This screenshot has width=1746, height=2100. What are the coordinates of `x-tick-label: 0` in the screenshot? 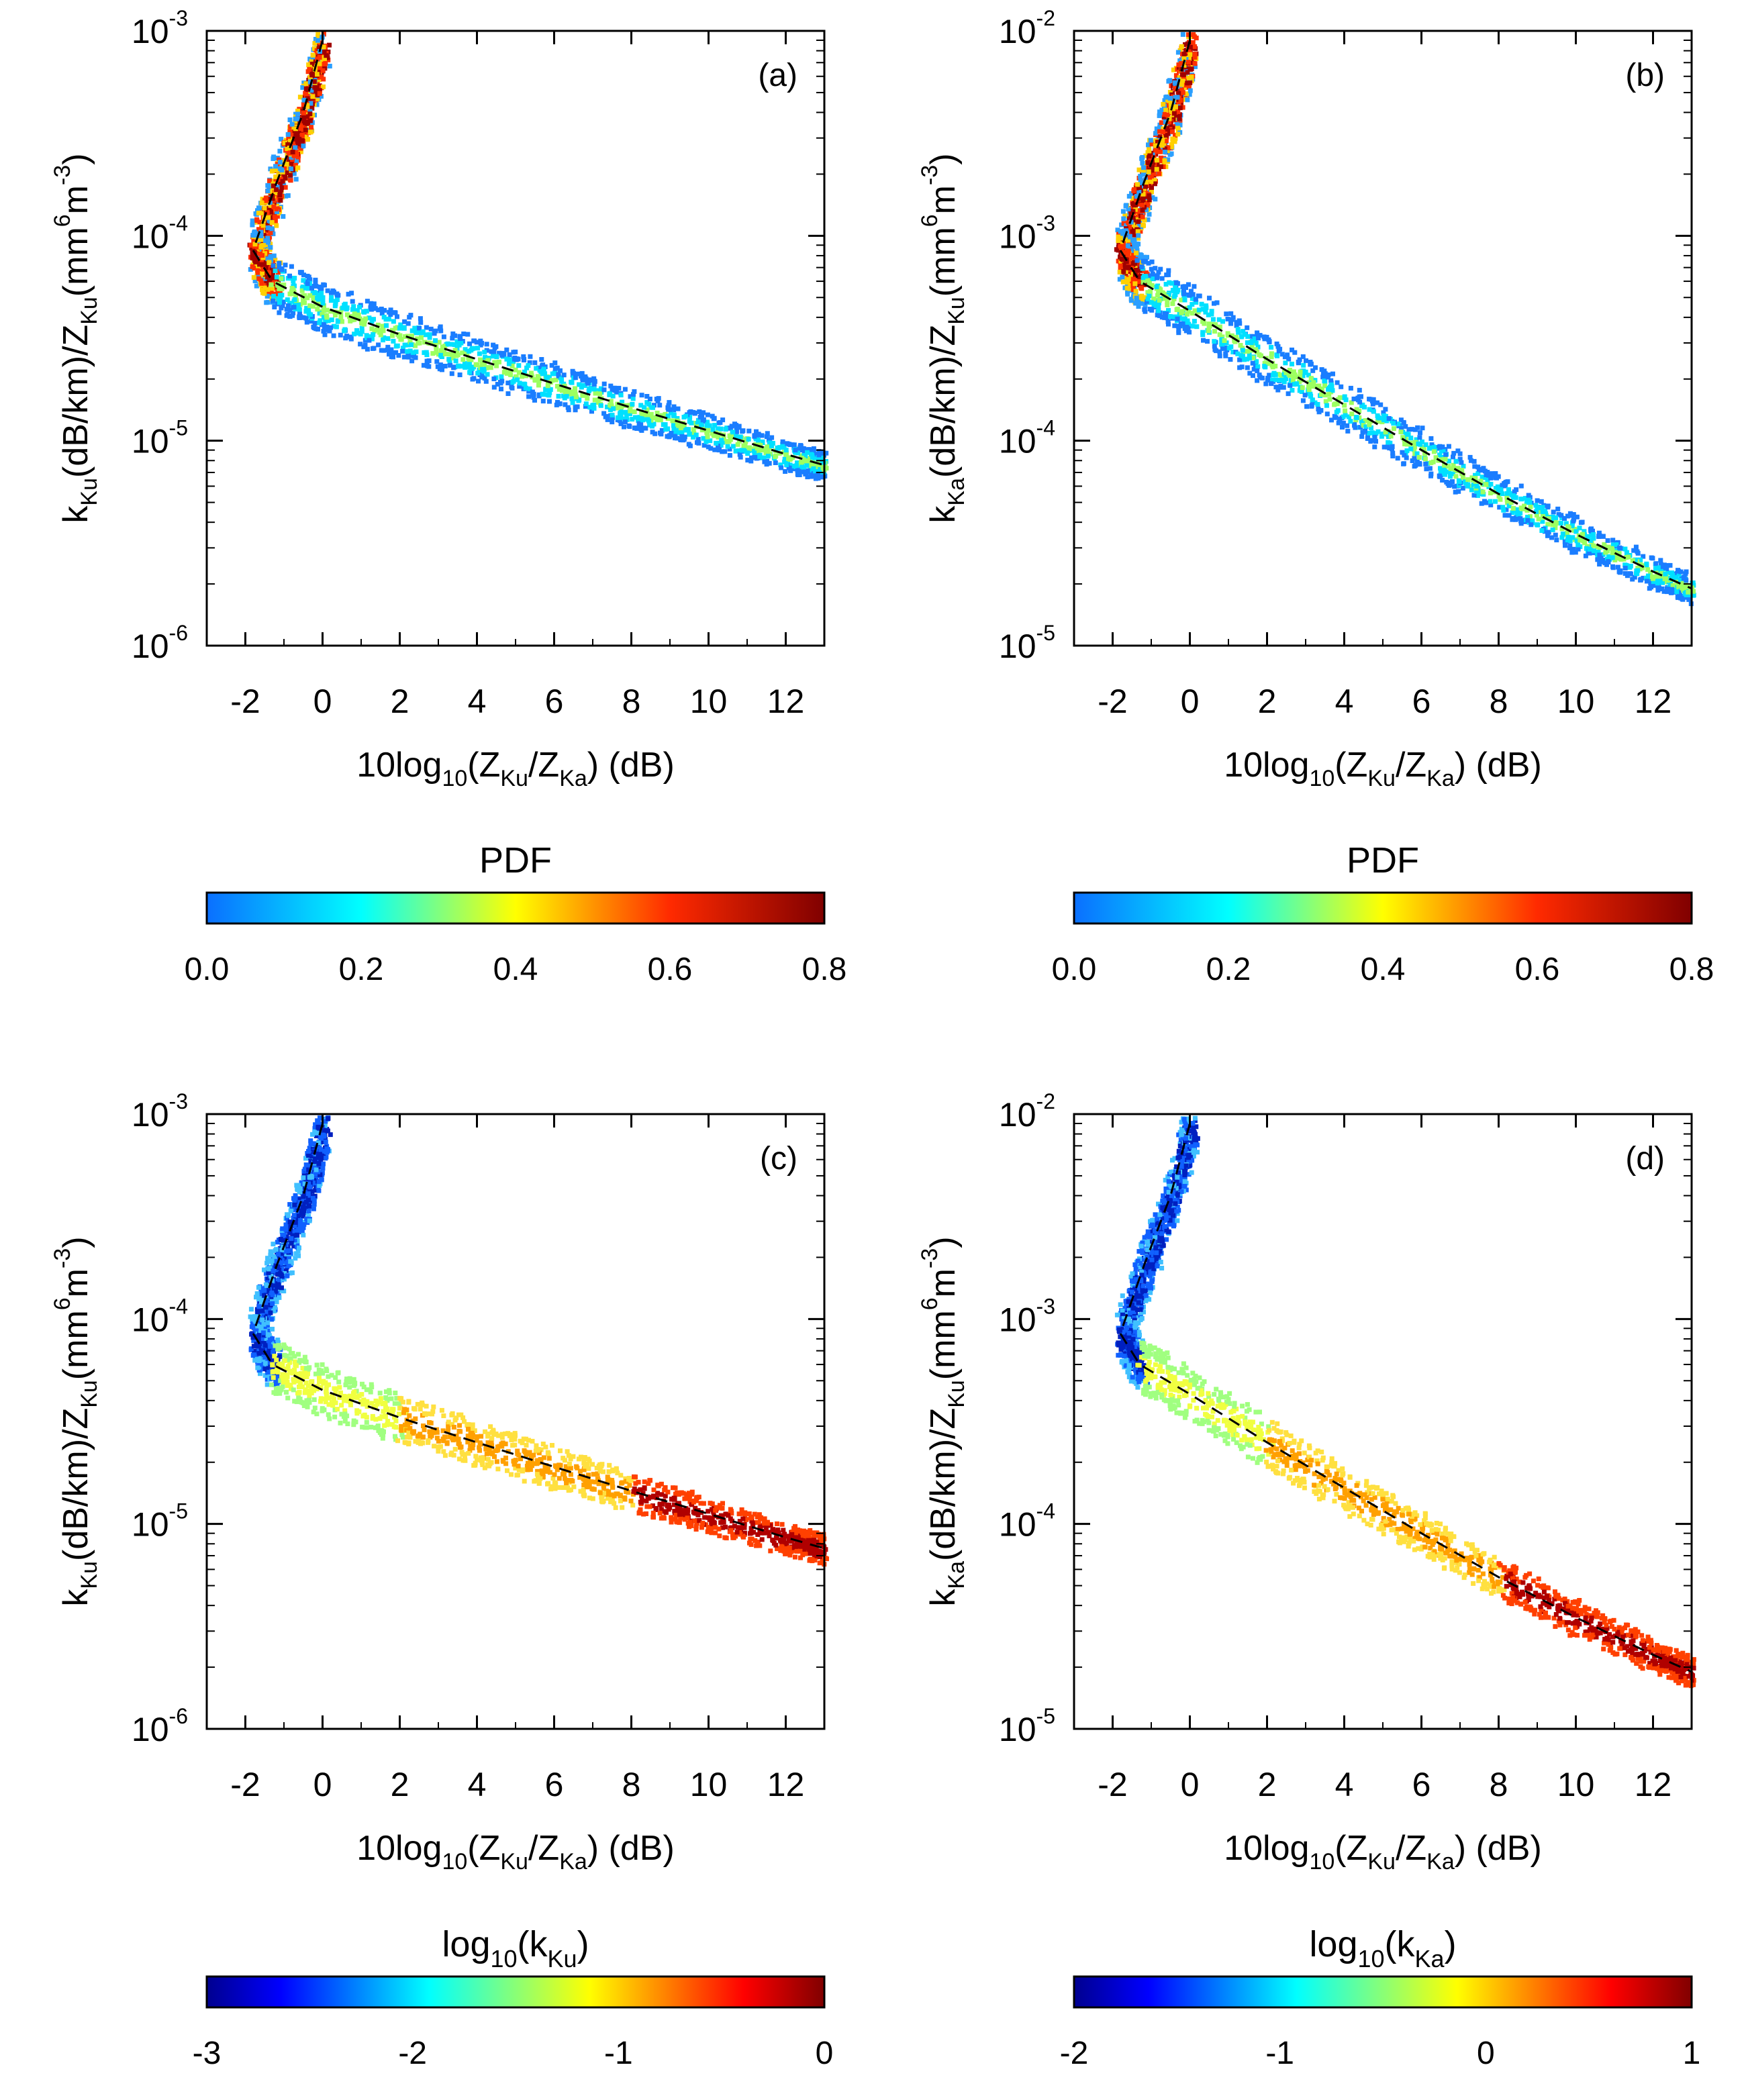 It's located at (322, 701).